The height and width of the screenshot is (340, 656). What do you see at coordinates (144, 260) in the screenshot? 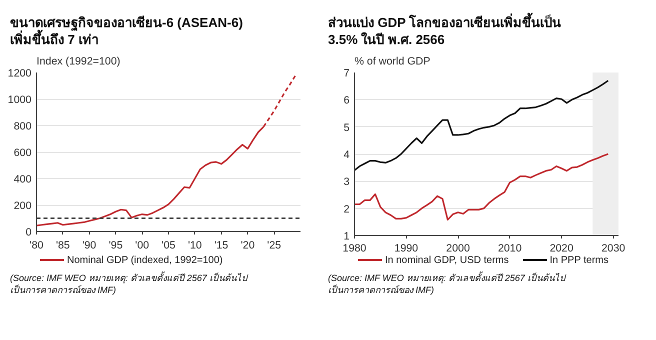
I see `legend-label: Nominal GDP (indexed, 1992=100)` at bounding box center [144, 260].